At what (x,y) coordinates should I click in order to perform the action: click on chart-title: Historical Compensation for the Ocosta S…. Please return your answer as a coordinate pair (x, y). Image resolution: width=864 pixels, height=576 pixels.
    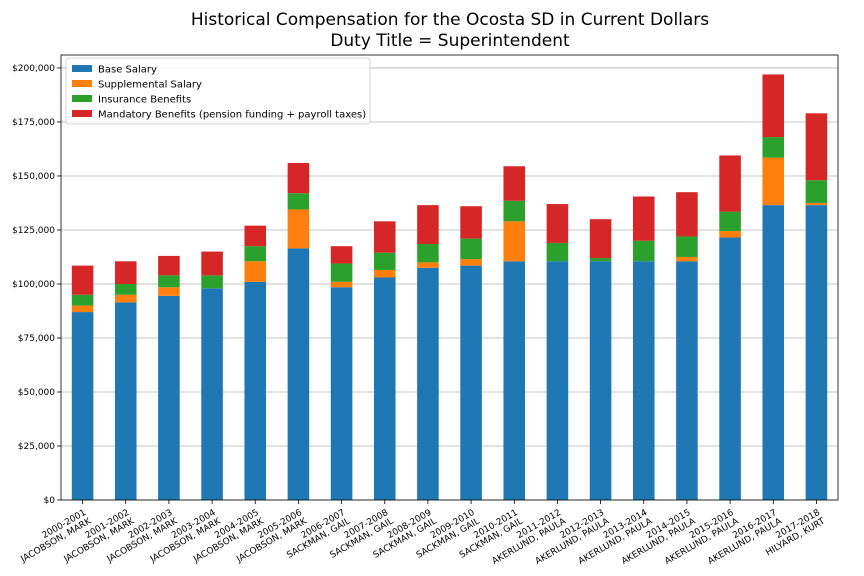
    Looking at the image, I should click on (450, 20).